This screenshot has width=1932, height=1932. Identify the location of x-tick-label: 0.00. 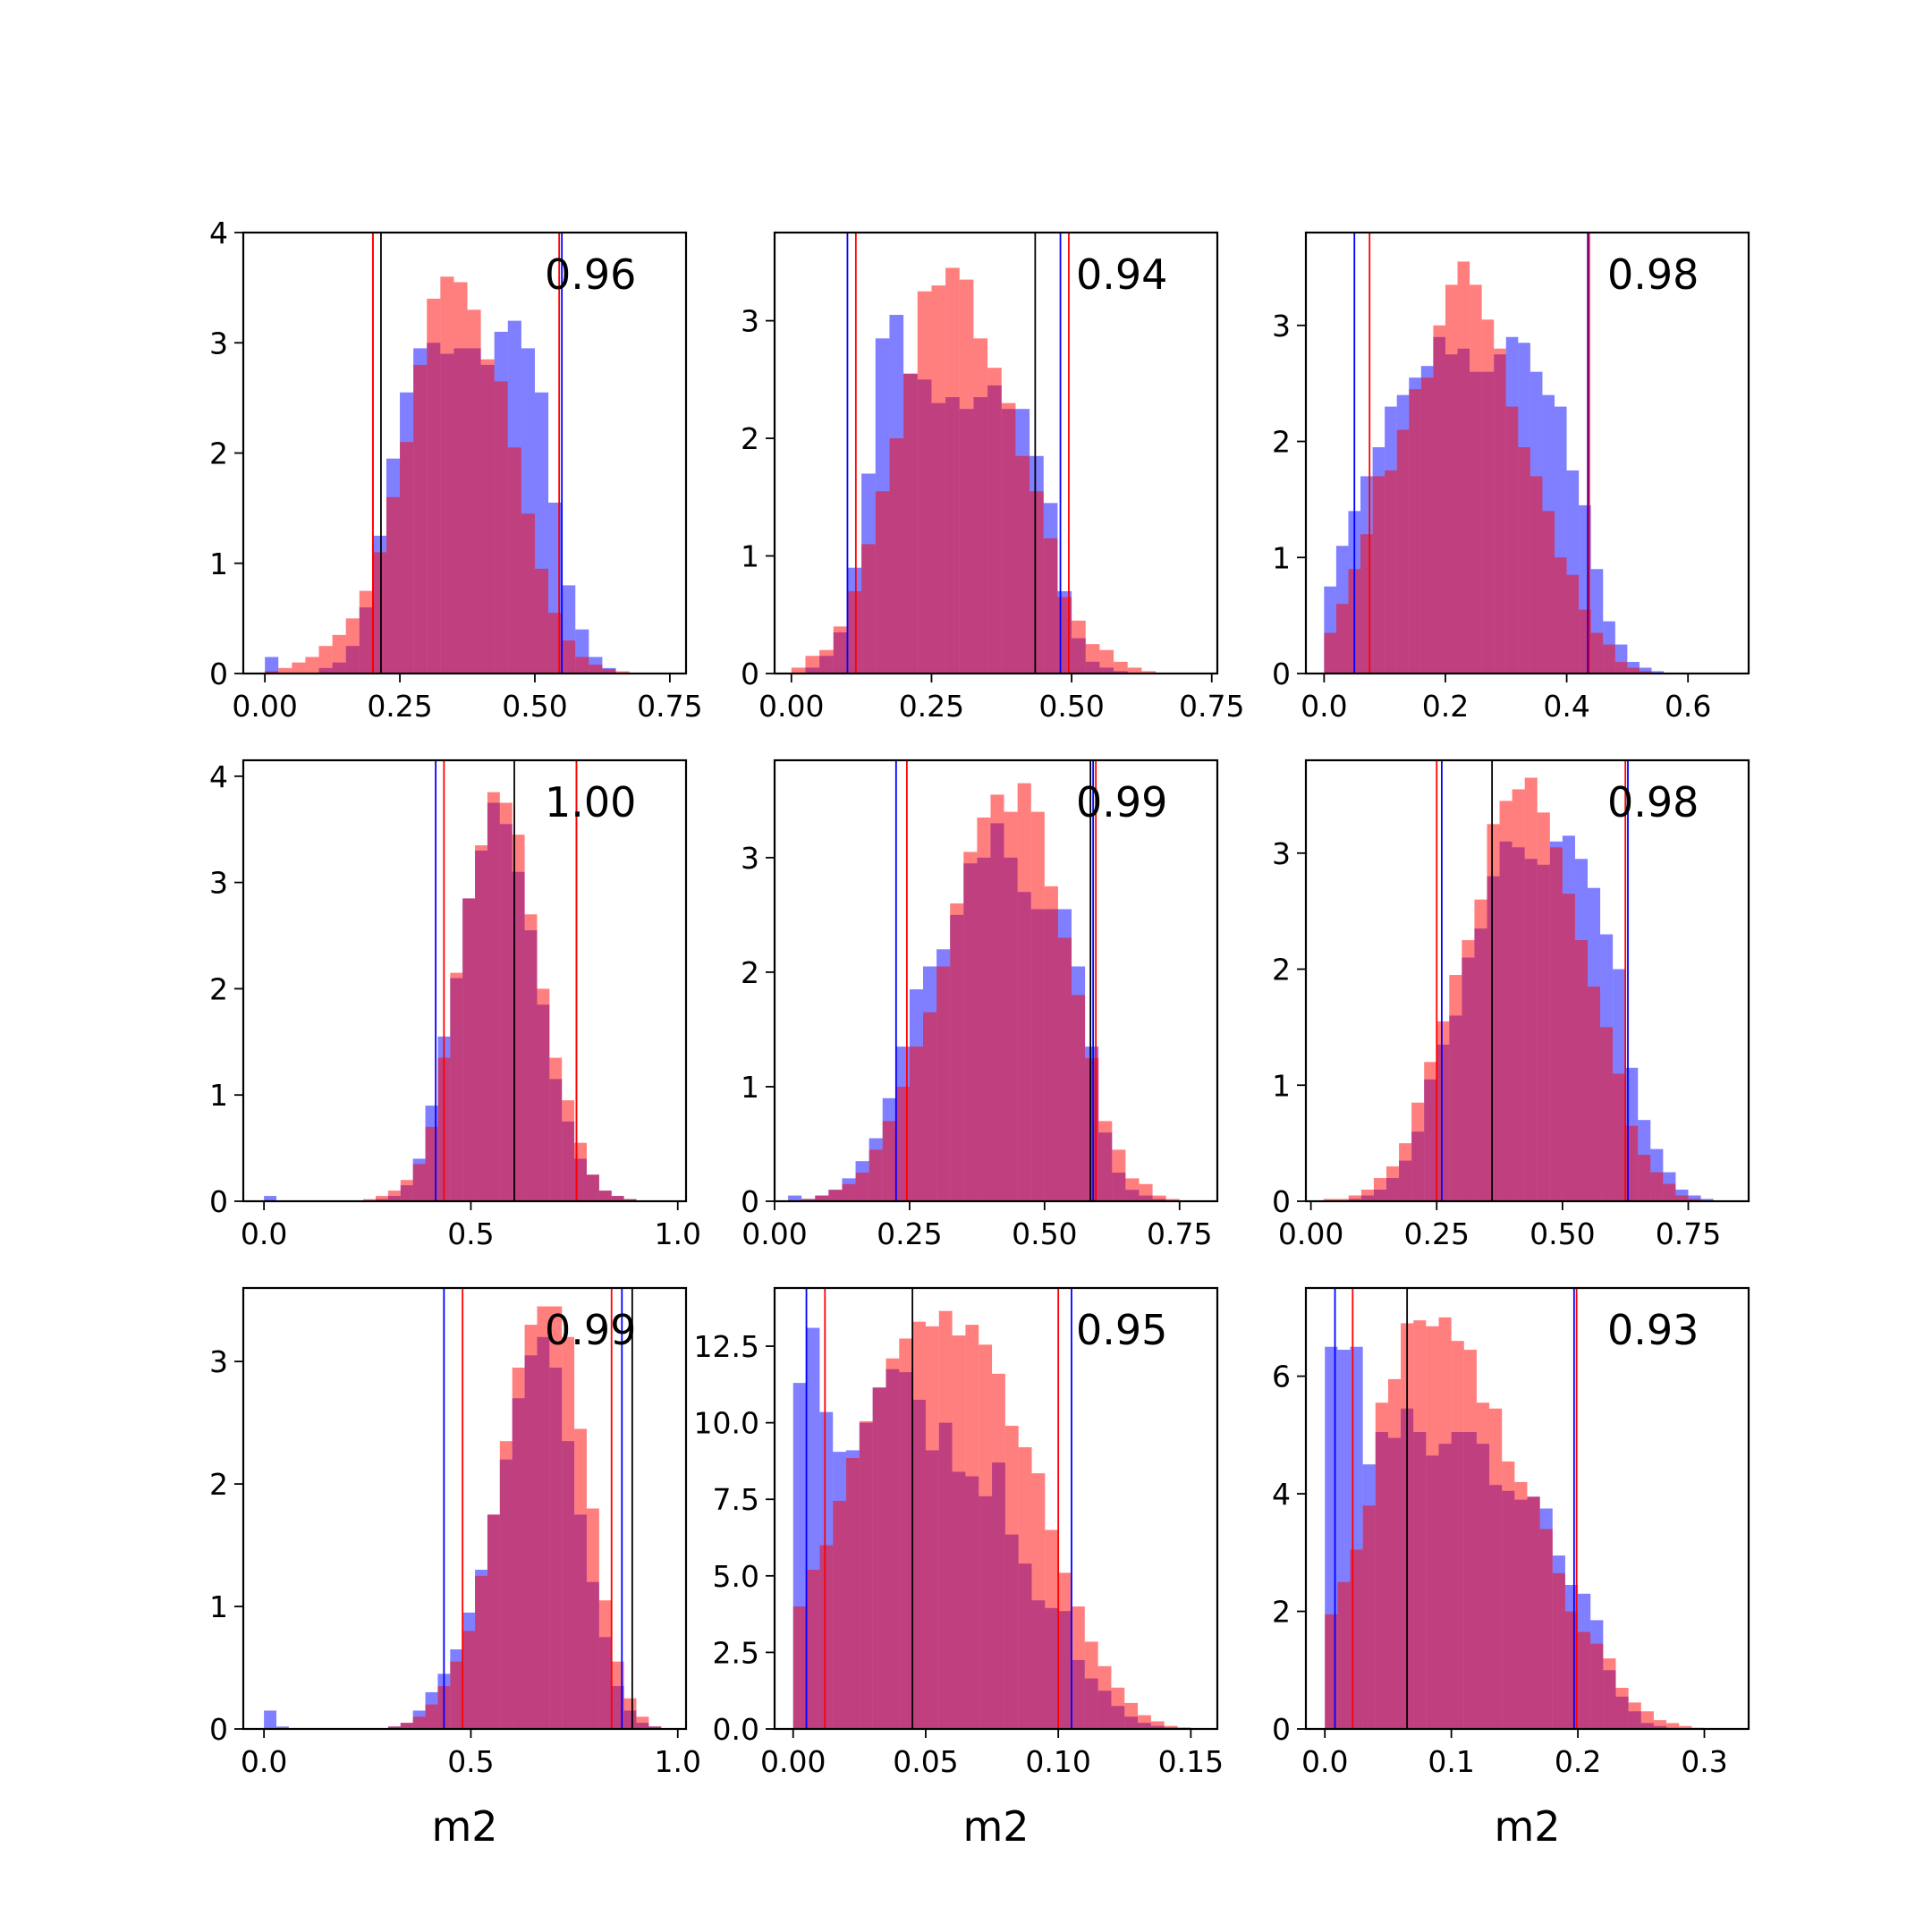
(793, 1761).